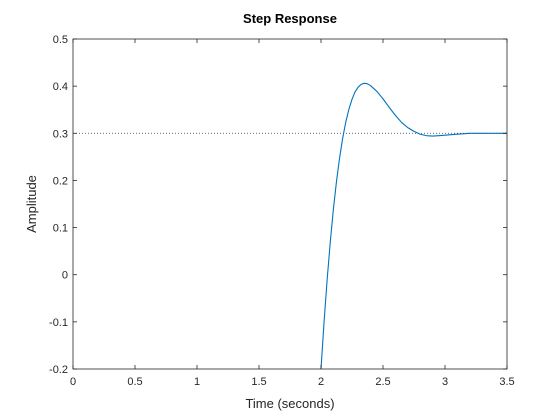  I want to click on y-tick-label: 0.3, so click(60, 134).